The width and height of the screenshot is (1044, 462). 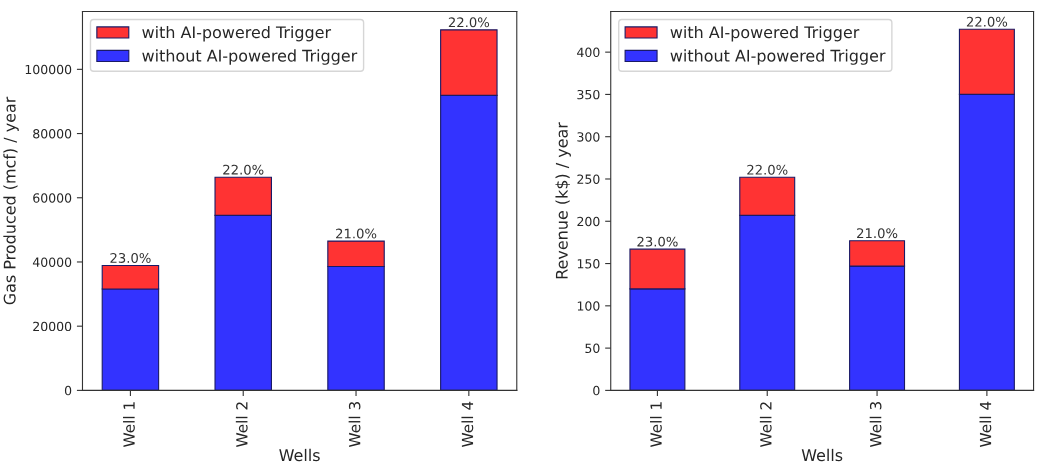 I want to click on y-tick-label: 40000, so click(x=52, y=262).